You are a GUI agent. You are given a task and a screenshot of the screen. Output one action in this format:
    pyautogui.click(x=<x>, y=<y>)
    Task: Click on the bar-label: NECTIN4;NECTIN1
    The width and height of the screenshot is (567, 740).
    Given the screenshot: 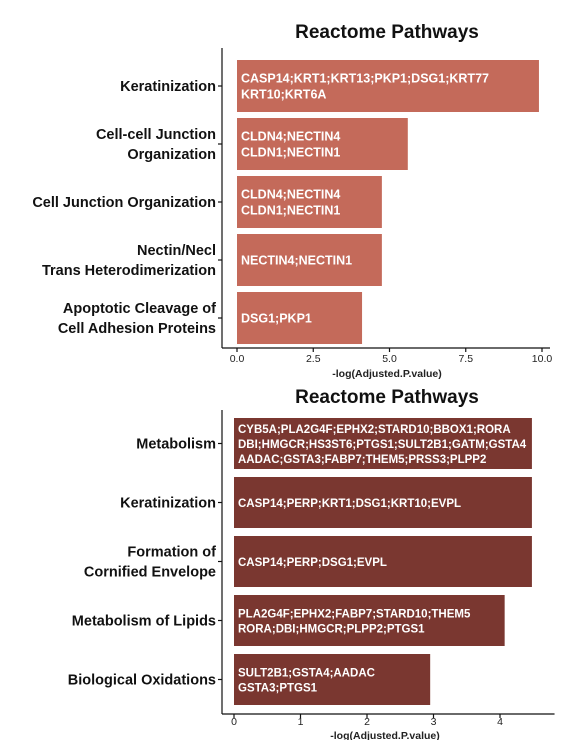 What is the action you would take?
    pyautogui.click(x=296, y=261)
    